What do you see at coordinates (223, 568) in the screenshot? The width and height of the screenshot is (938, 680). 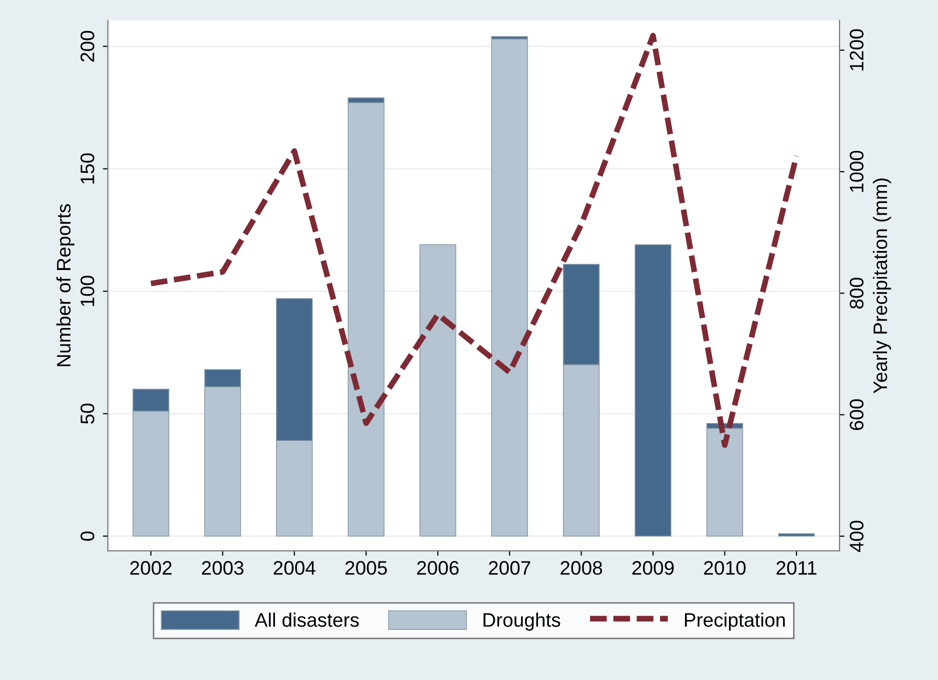 I see `x-tick-label: 2003` at bounding box center [223, 568].